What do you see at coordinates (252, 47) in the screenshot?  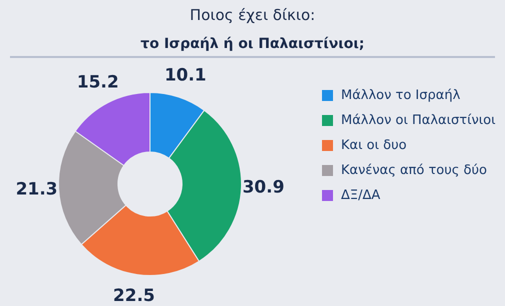 I see `chart-subtitle: το Ισραήλ ή οι Παλαιστίνιοι;` at bounding box center [252, 47].